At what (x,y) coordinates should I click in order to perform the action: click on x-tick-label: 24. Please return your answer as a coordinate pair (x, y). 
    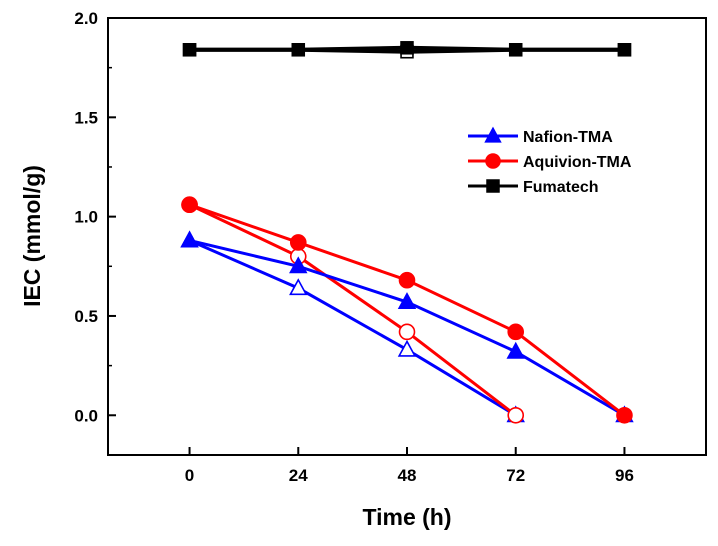
    Looking at the image, I should click on (298, 475).